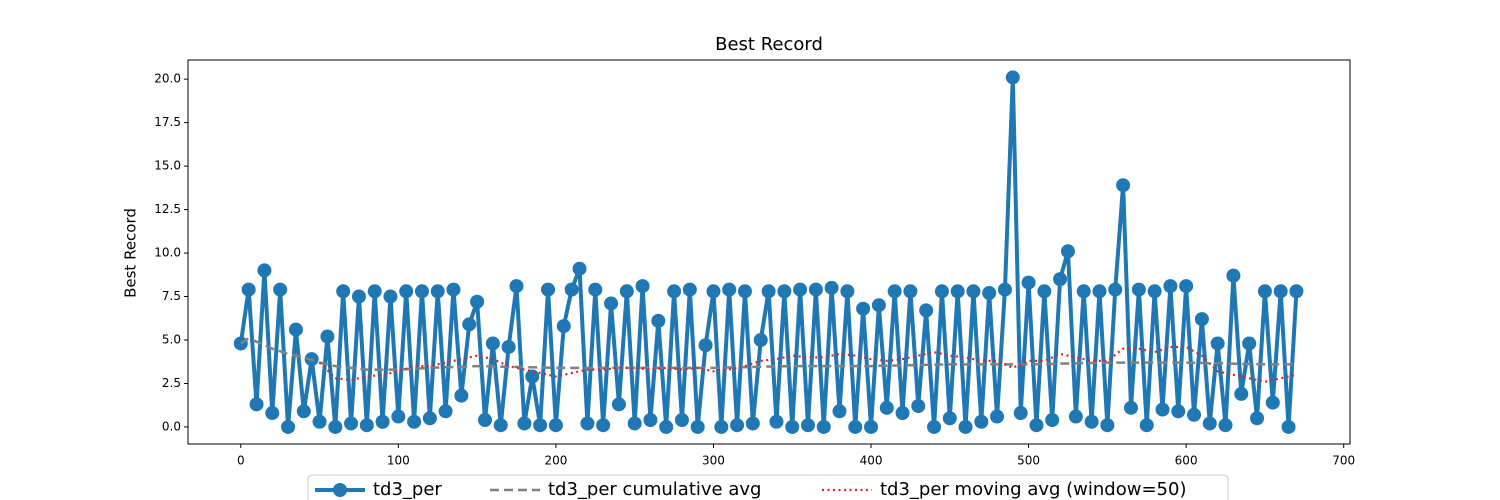 The height and width of the screenshot is (500, 1500). What do you see at coordinates (713, 461) in the screenshot?
I see `x-tick-label: 300` at bounding box center [713, 461].